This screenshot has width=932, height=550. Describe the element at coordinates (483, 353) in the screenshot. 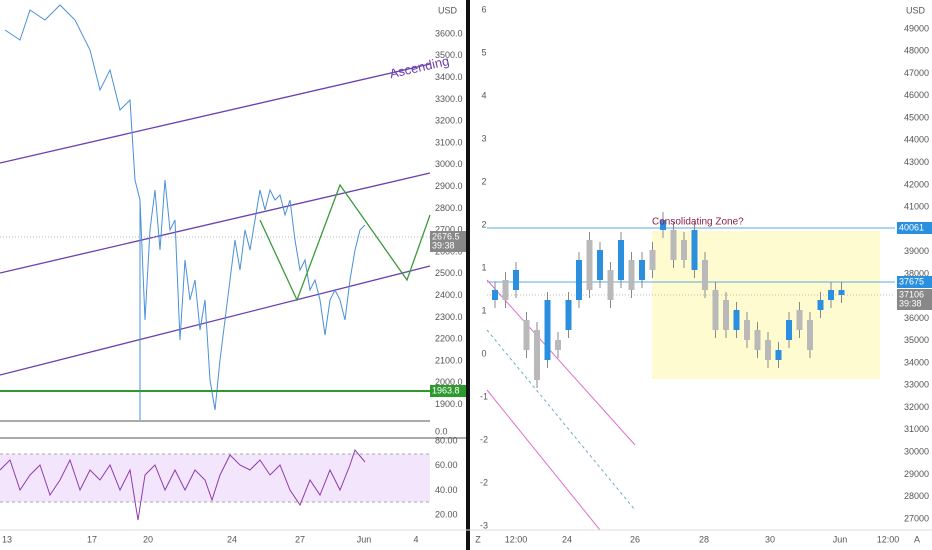

I see `left-scale-tick: 0` at that location.